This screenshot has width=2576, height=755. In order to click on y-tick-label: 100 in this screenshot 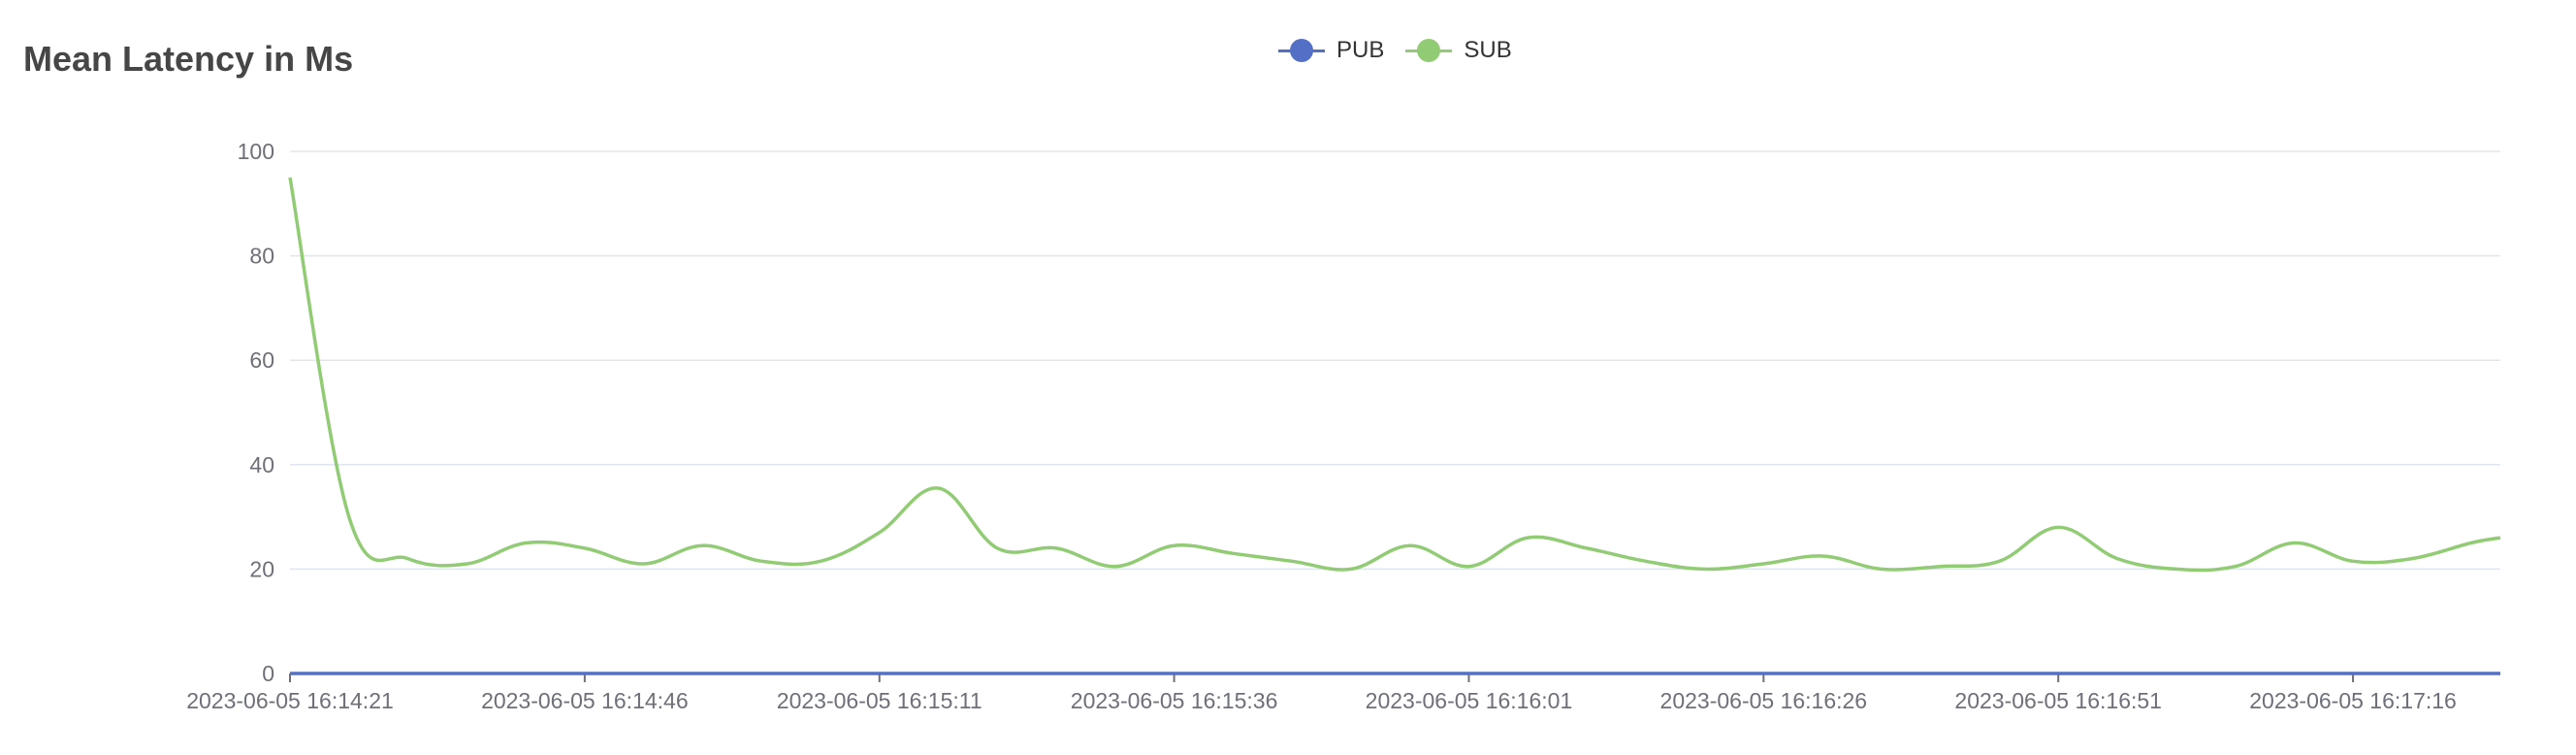, I will do `click(256, 151)`.